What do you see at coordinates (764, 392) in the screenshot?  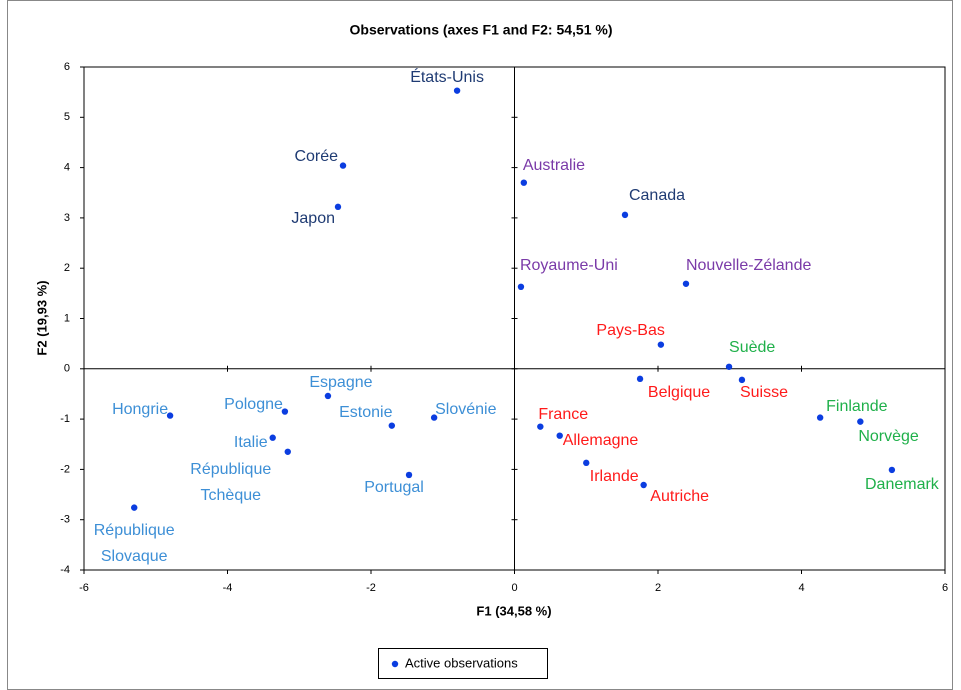 I see `point-label: Suisse` at bounding box center [764, 392].